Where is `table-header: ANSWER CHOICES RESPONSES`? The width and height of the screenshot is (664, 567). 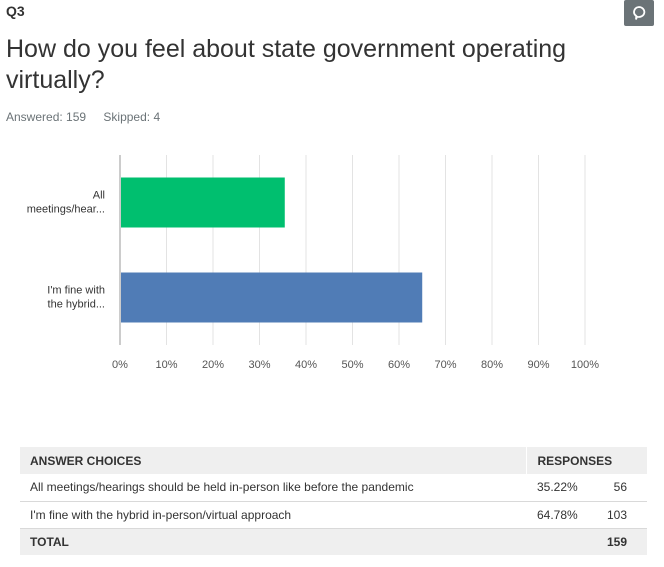
table-header: ANSWER CHOICES RESPONSES is located at coordinates (333, 460).